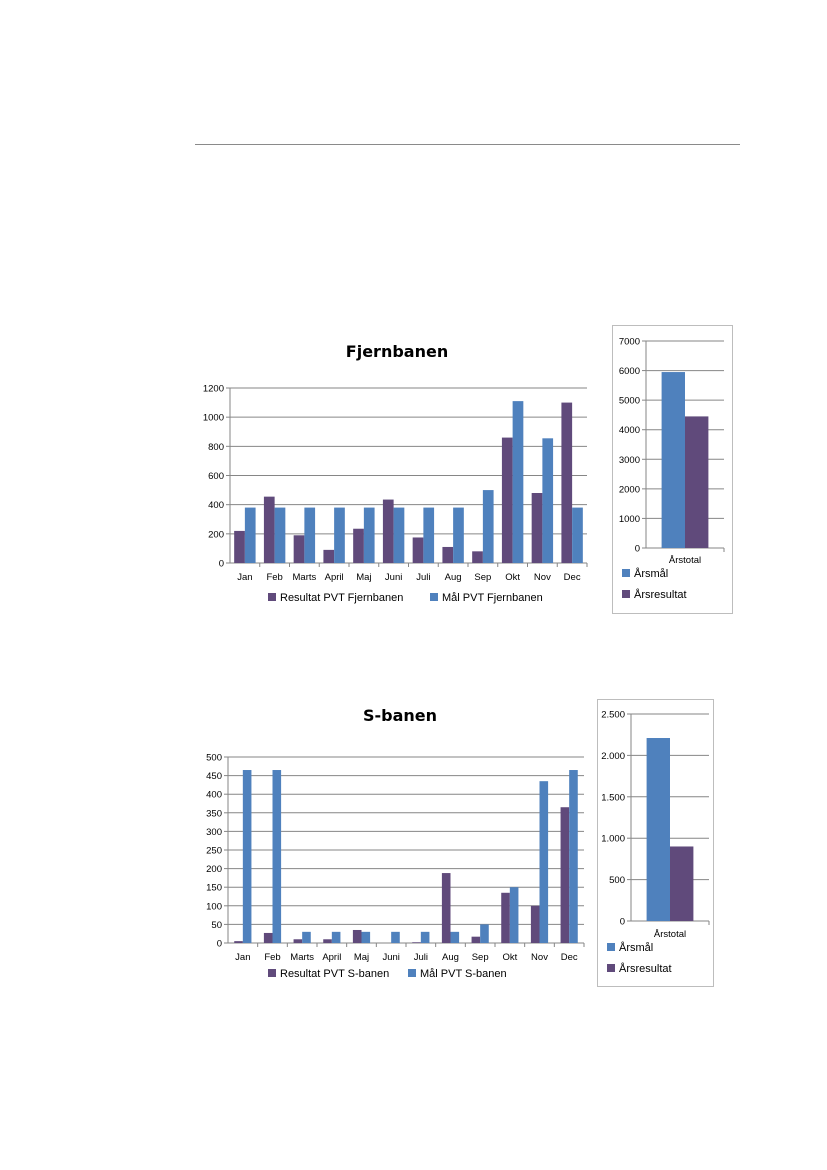 This screenshot has height=1170, width=827. Describe the element at coordinates (636, 947) in the screenshot. I see `legend-label: Årsmål` at that location.